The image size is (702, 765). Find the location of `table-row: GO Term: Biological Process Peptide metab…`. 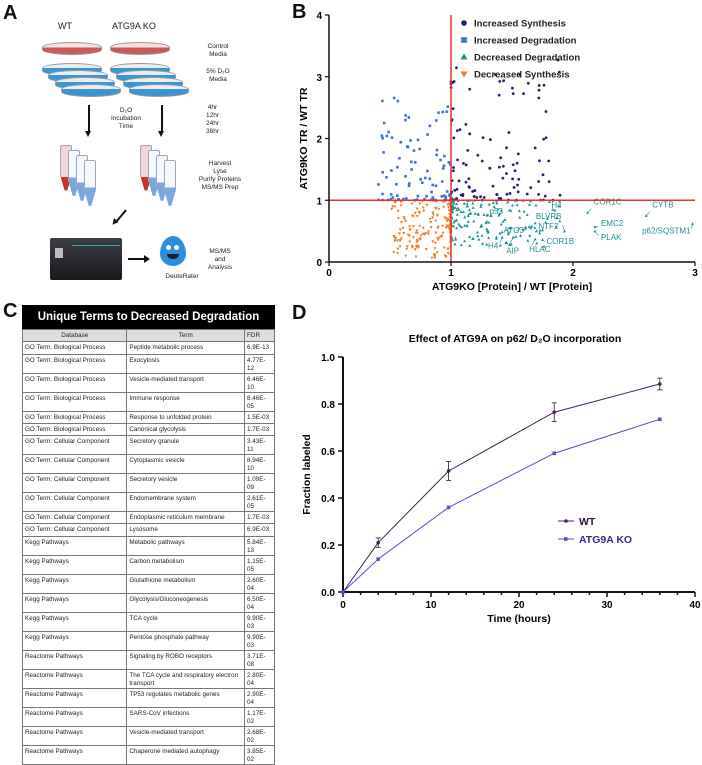

table-row: GO Term: Biological Process Peptide metab… is located at coordinates (148, 348).